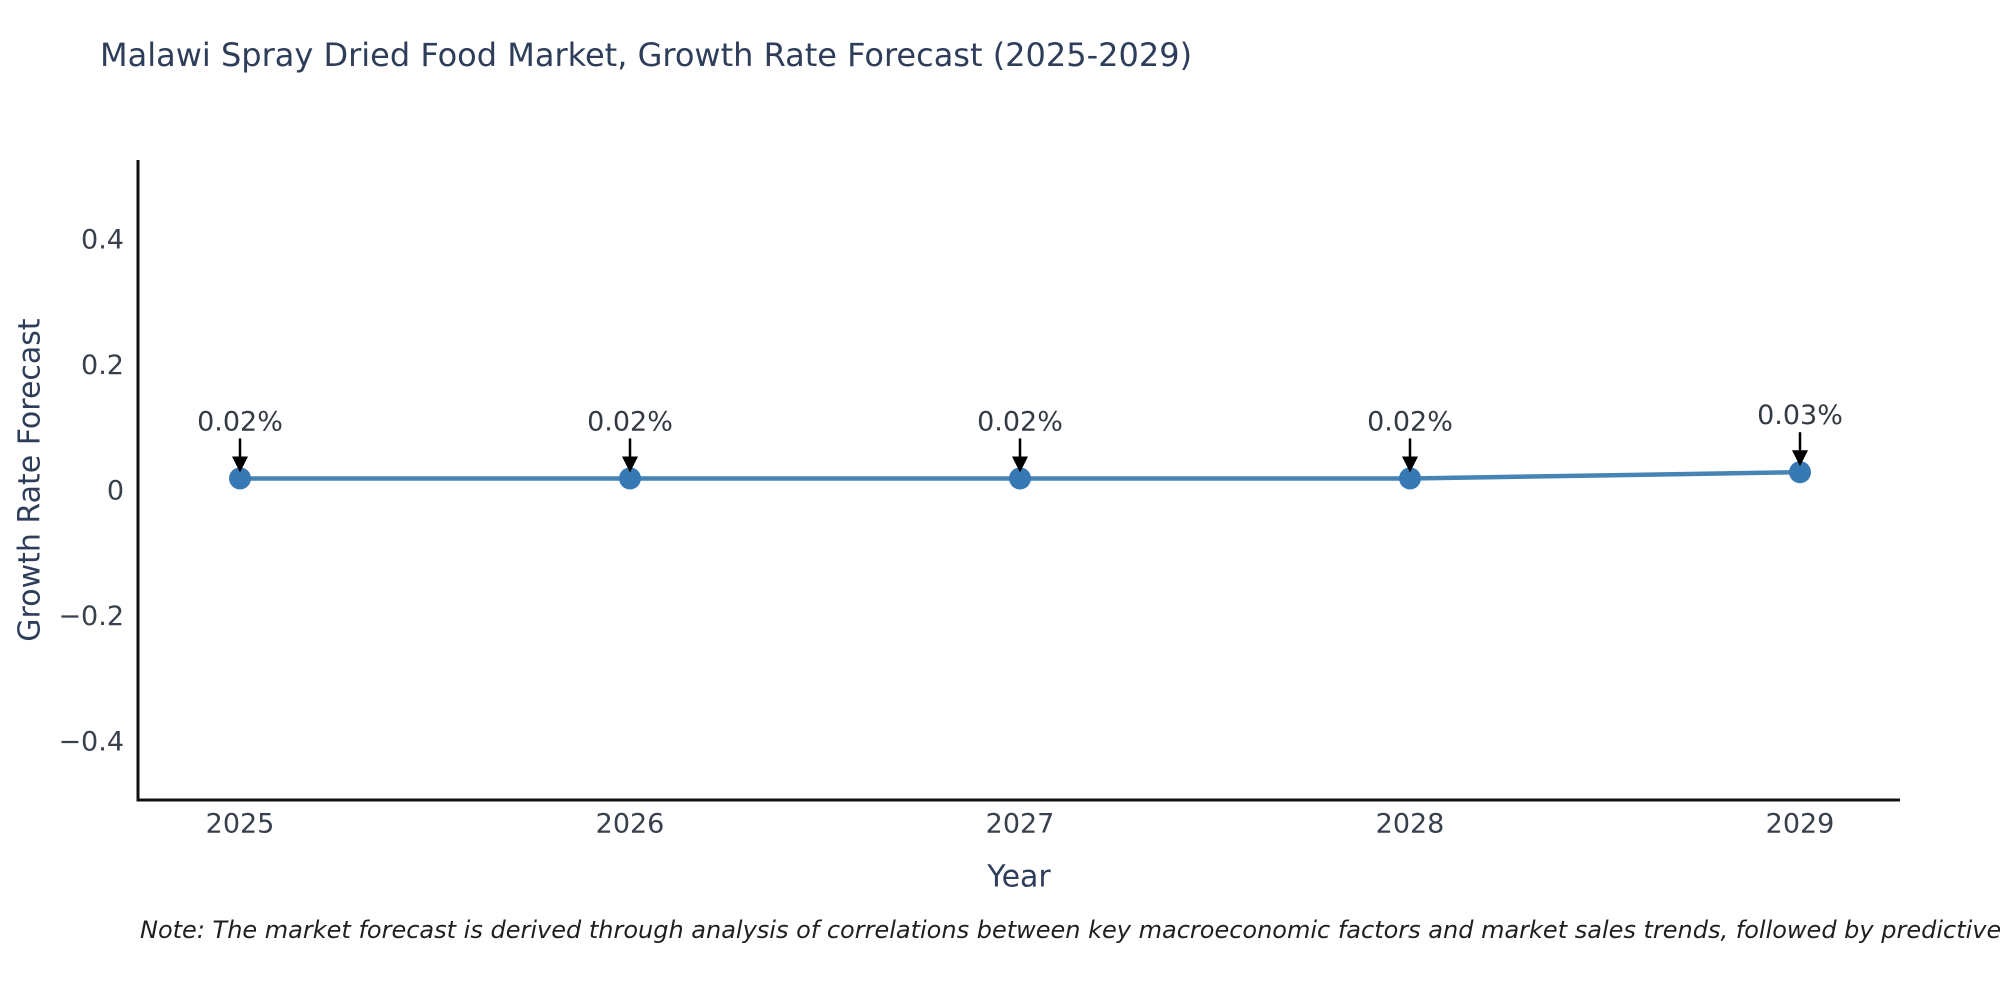  What do you see at coordinates (91, 741) in the screenshot?
I see `y-tick-label: −0.4` at bounding box center [91, 741].